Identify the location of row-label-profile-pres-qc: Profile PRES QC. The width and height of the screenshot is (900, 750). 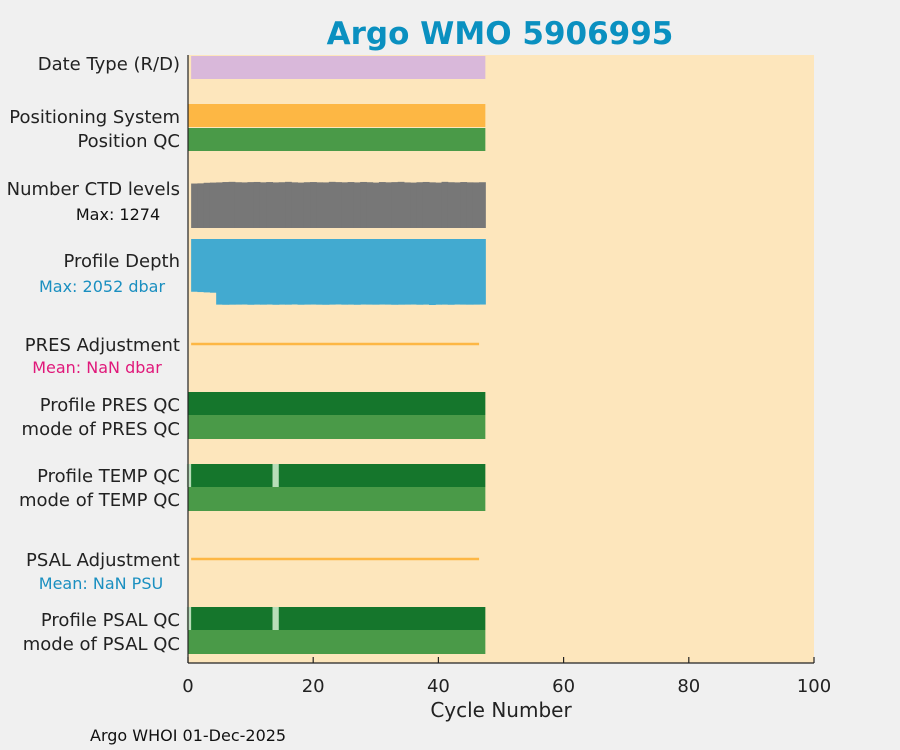
(110, 405).